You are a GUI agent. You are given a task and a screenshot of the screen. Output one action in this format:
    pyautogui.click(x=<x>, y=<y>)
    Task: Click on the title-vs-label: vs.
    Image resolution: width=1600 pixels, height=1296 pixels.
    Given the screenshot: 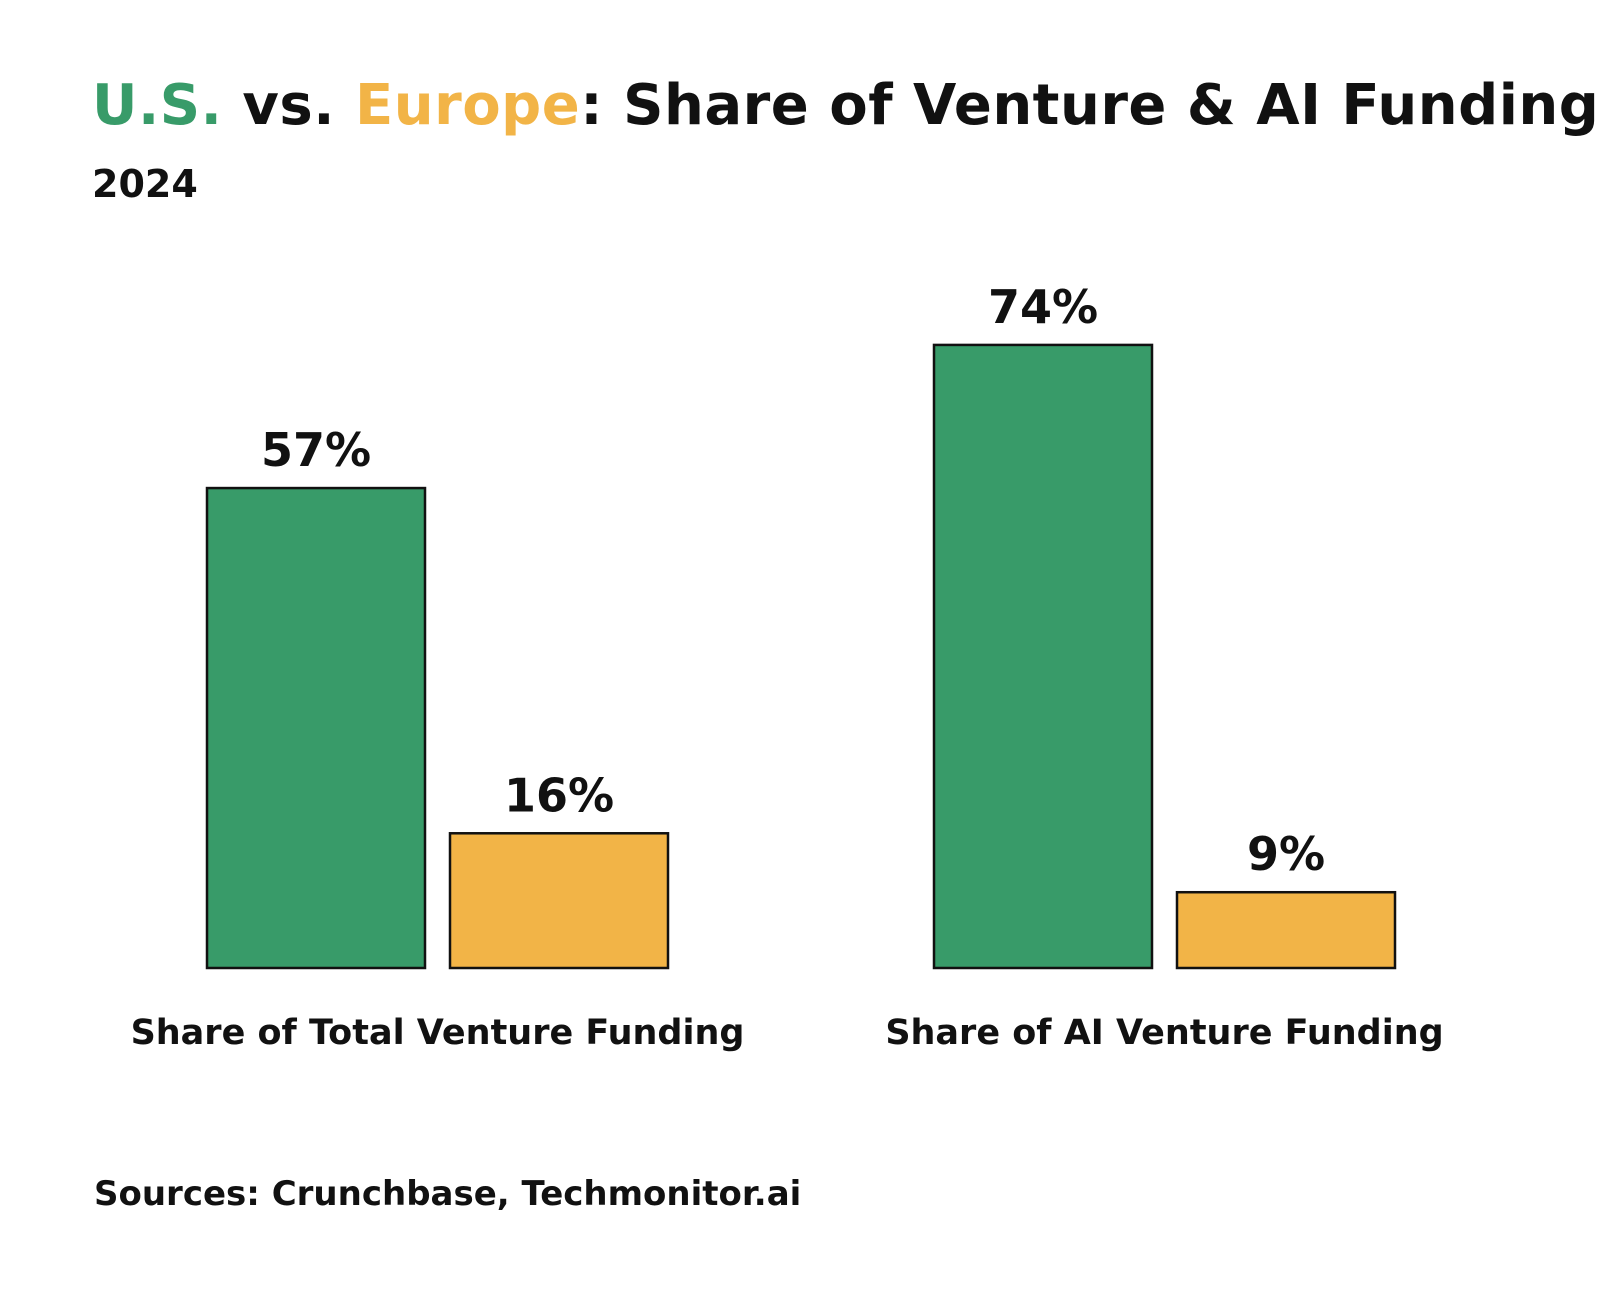 What is the action you would take?
    pyautogui.click(x=288, y=105)
    